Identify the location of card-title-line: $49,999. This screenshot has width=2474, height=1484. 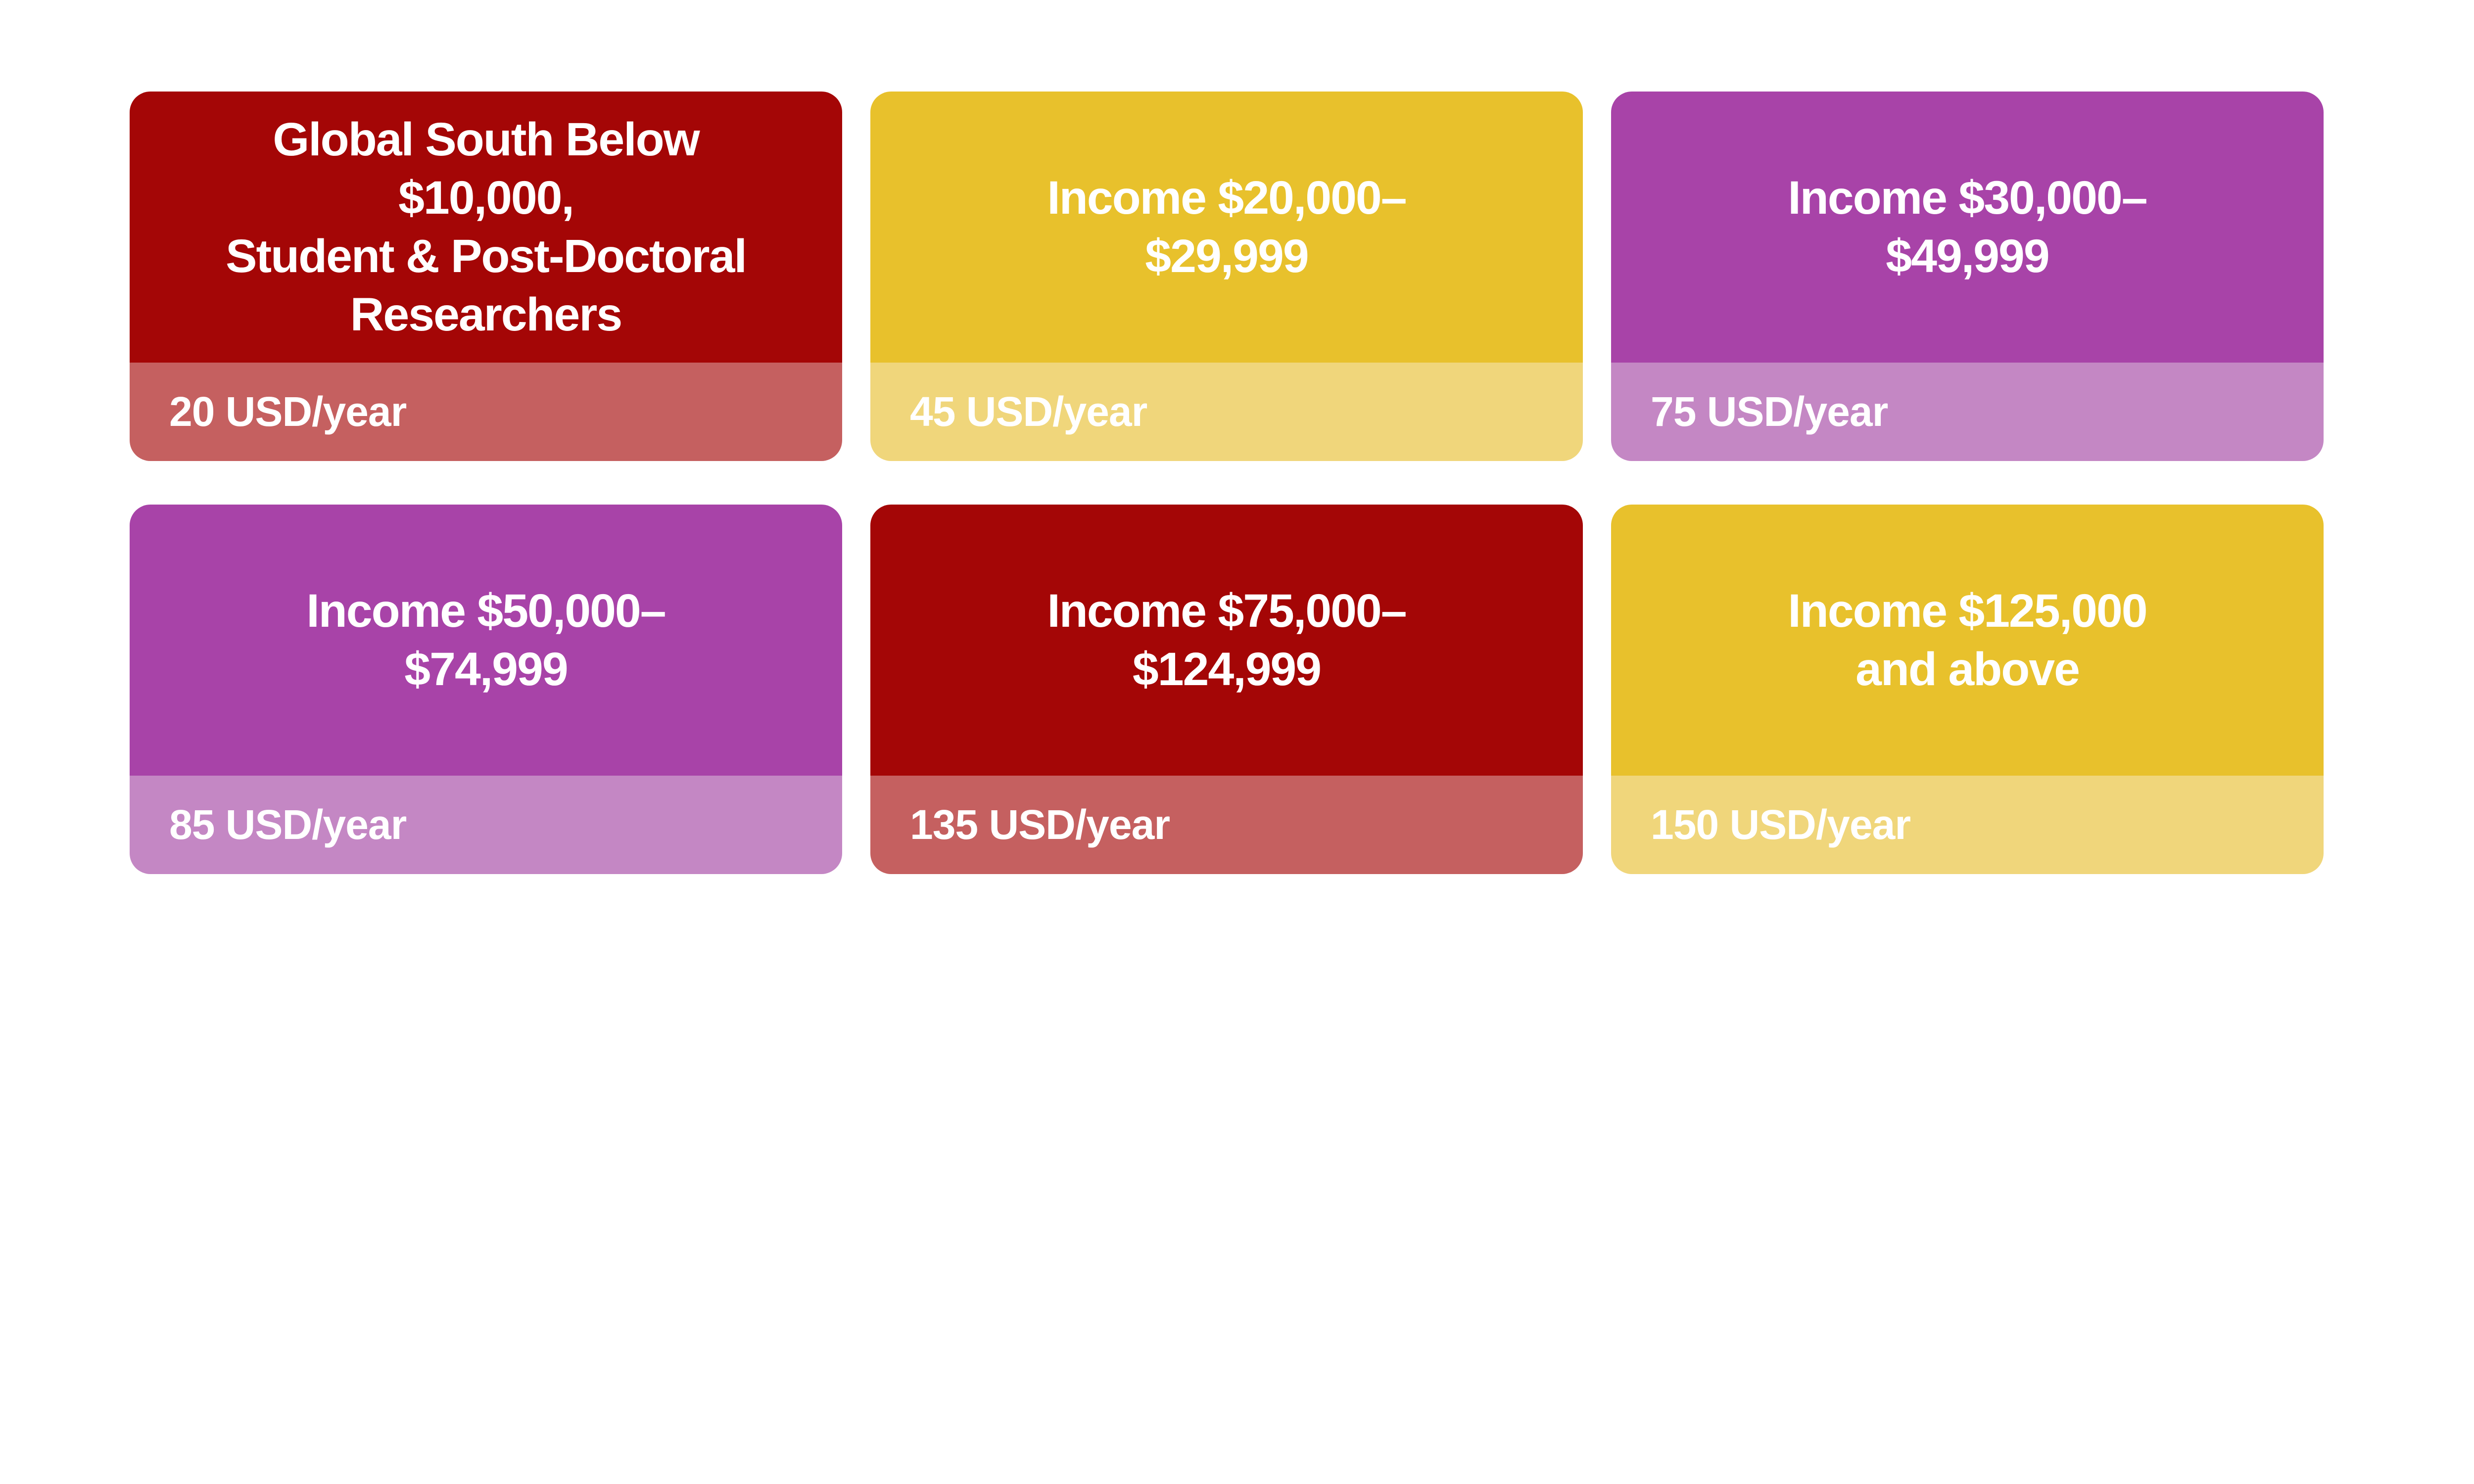
(1968, 256).